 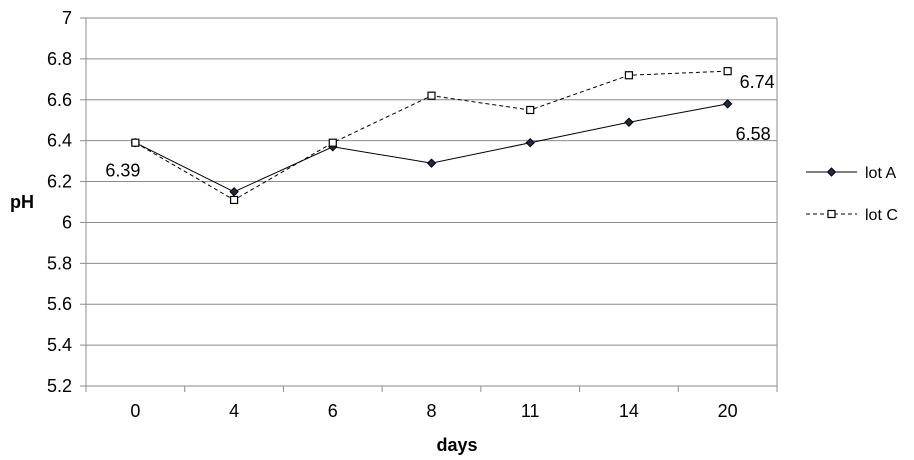 I want to click on y-tick-label: 6, so click(x=67, y=222).